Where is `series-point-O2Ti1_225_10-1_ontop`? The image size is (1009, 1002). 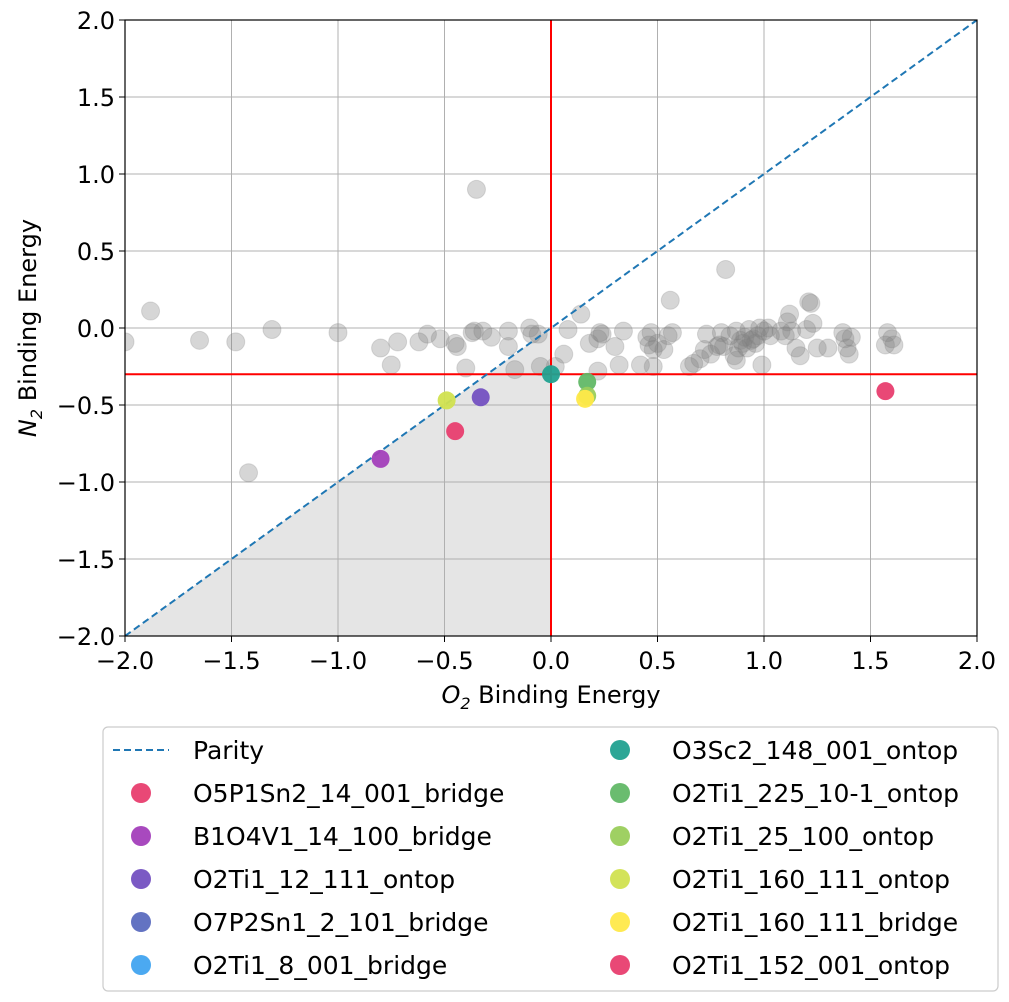
series-point-O2Ti1_225_10-1_ontop is located at coordinates (587, 381).